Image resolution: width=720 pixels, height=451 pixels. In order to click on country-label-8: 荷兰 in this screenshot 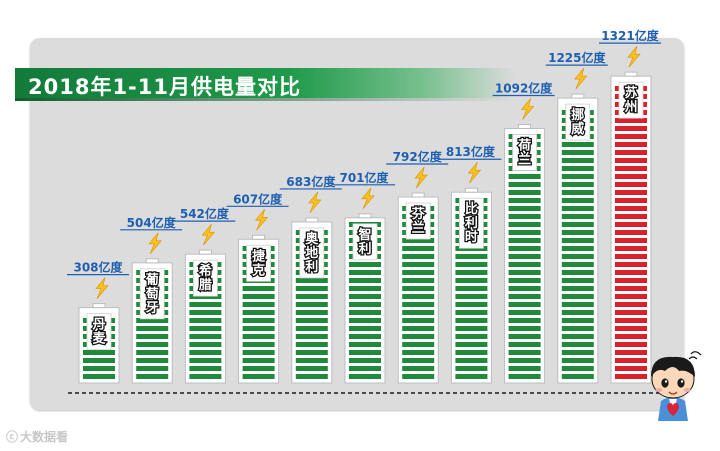, I will do `click(524, 152)`.